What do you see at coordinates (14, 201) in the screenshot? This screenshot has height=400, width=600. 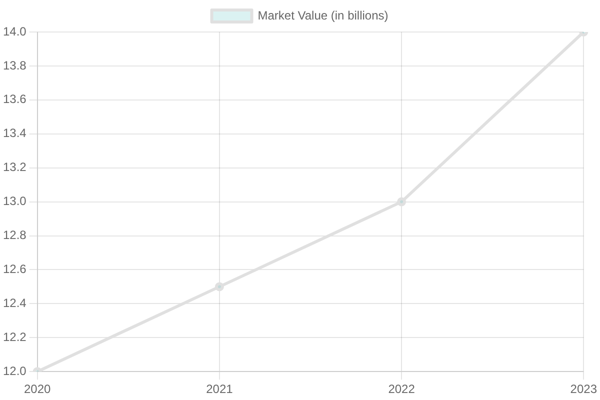 I see `y-tick-label: 13.0` at bounding box center [14, 201].